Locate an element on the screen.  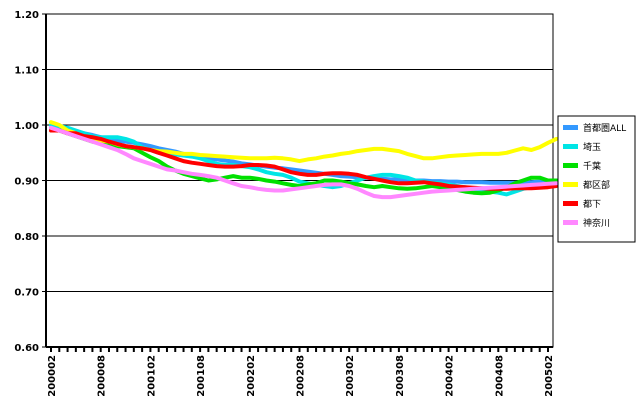
y-tick-label: 0.70 is located at coordinates (26, 293).